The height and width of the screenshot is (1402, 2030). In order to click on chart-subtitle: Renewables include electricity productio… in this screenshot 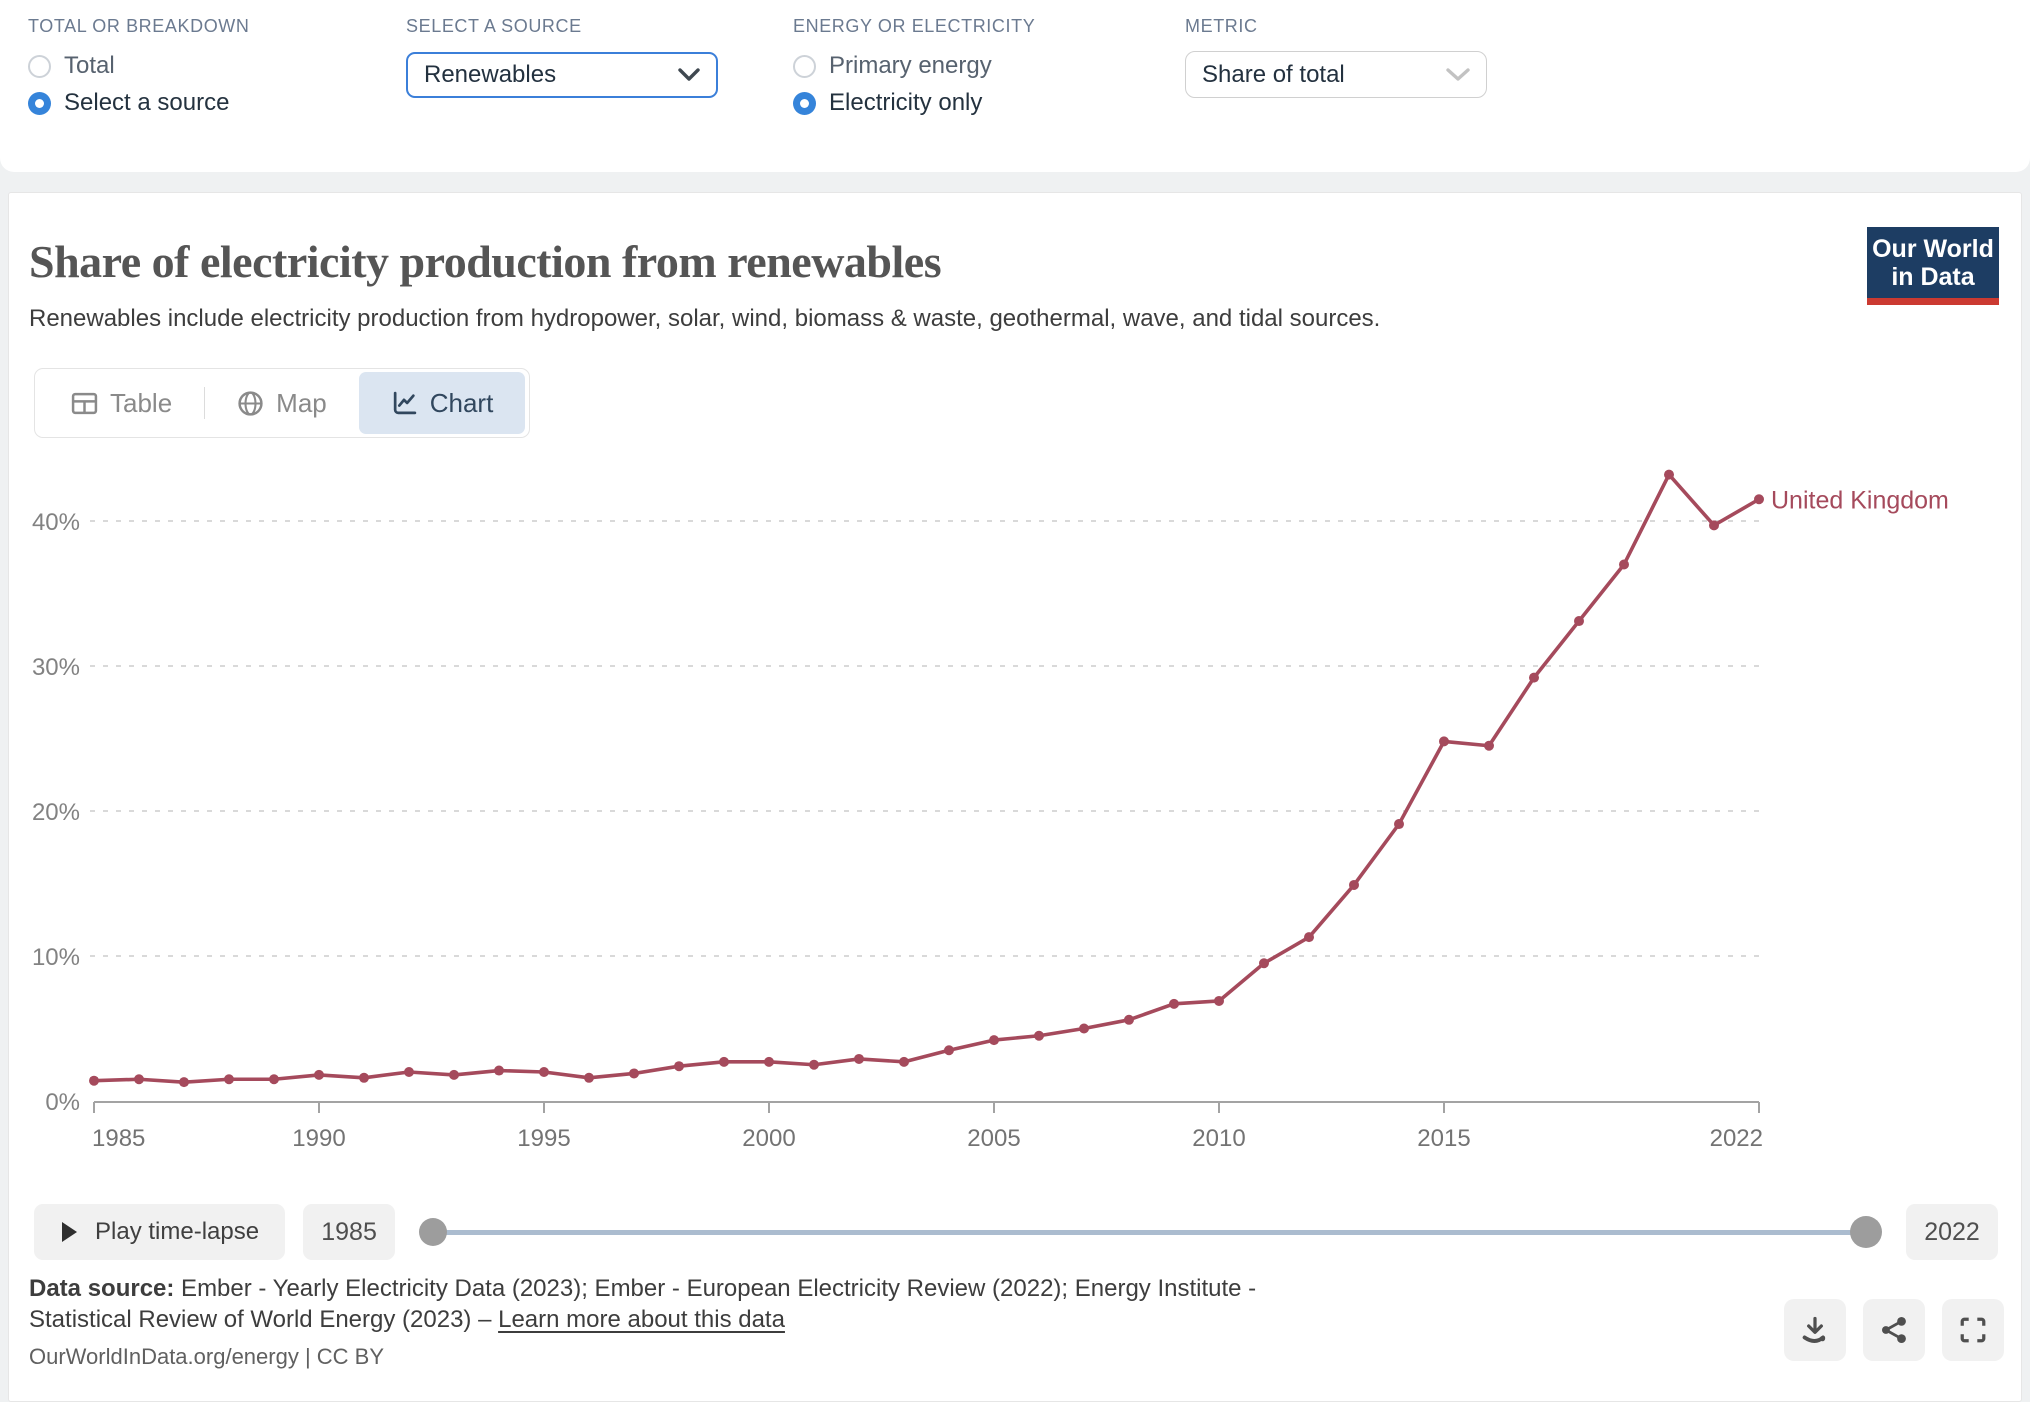, I will do `click(705, 318)`.